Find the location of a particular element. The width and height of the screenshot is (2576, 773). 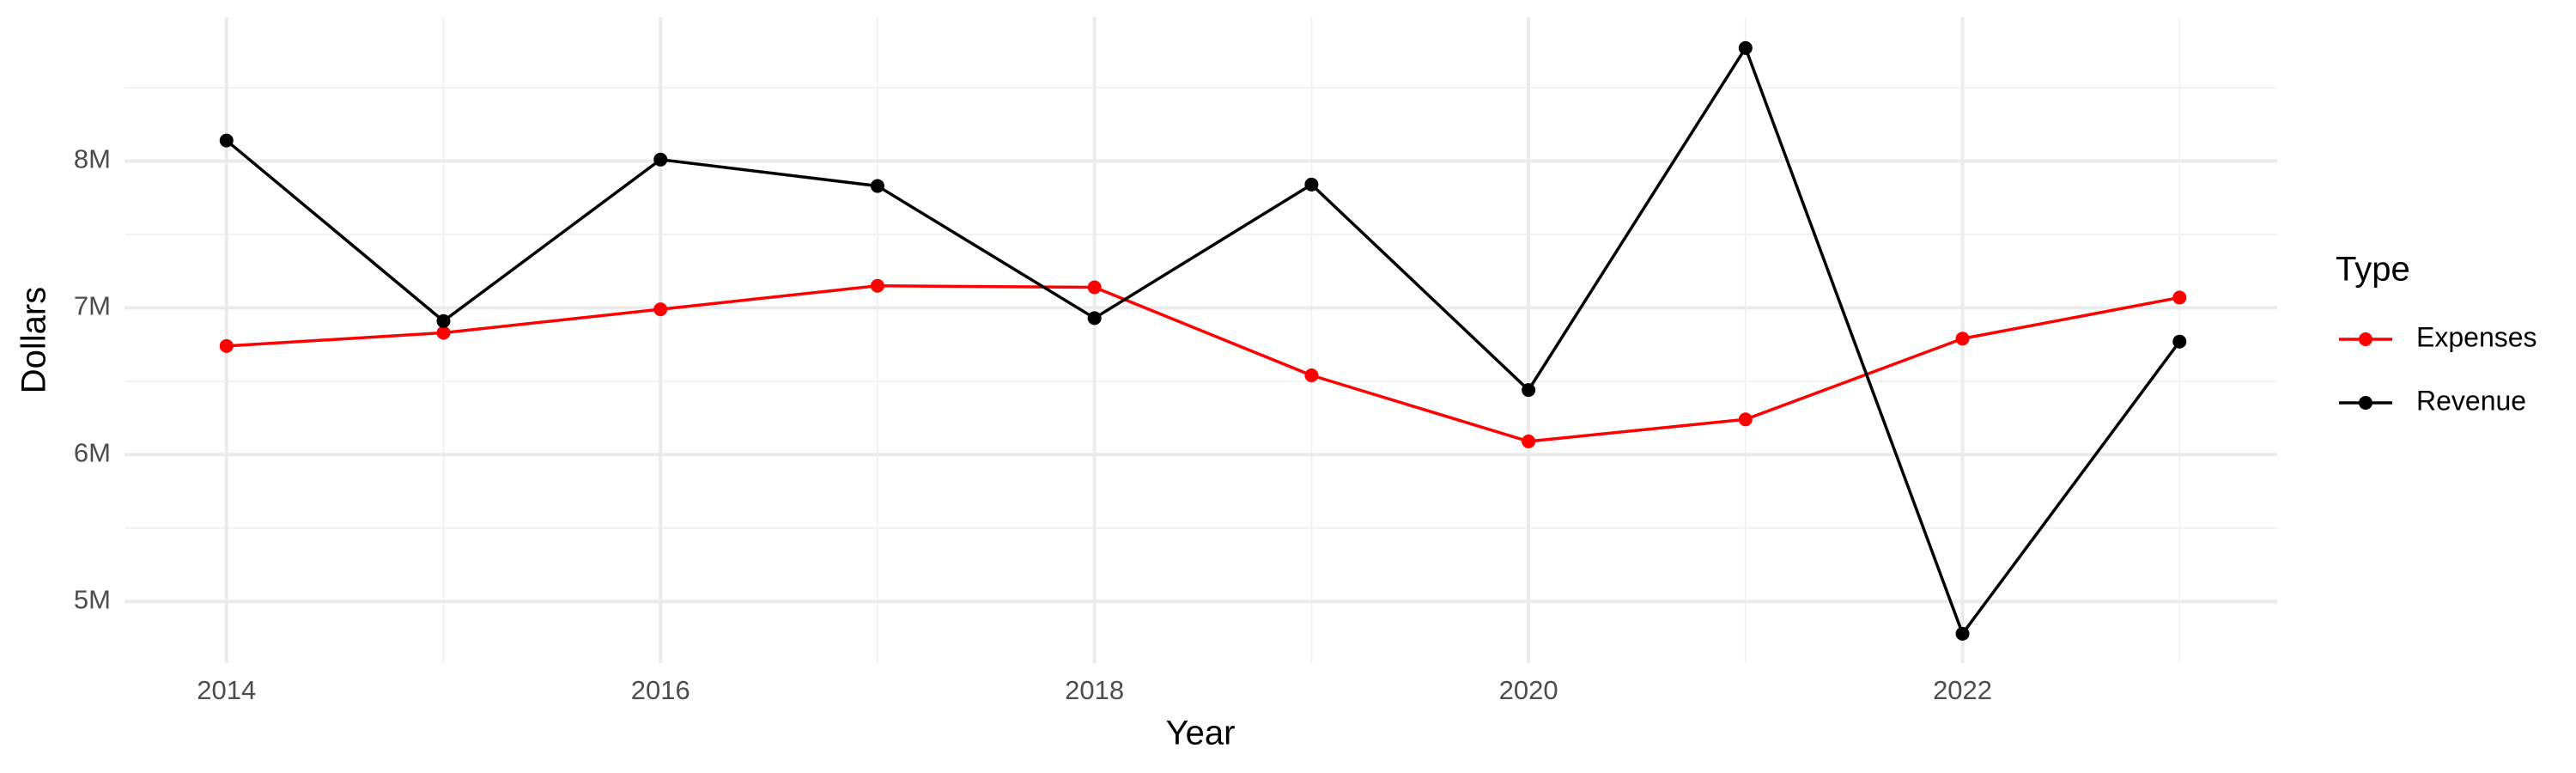

y-tick-label: 5M is located at coordinates (93, 599).